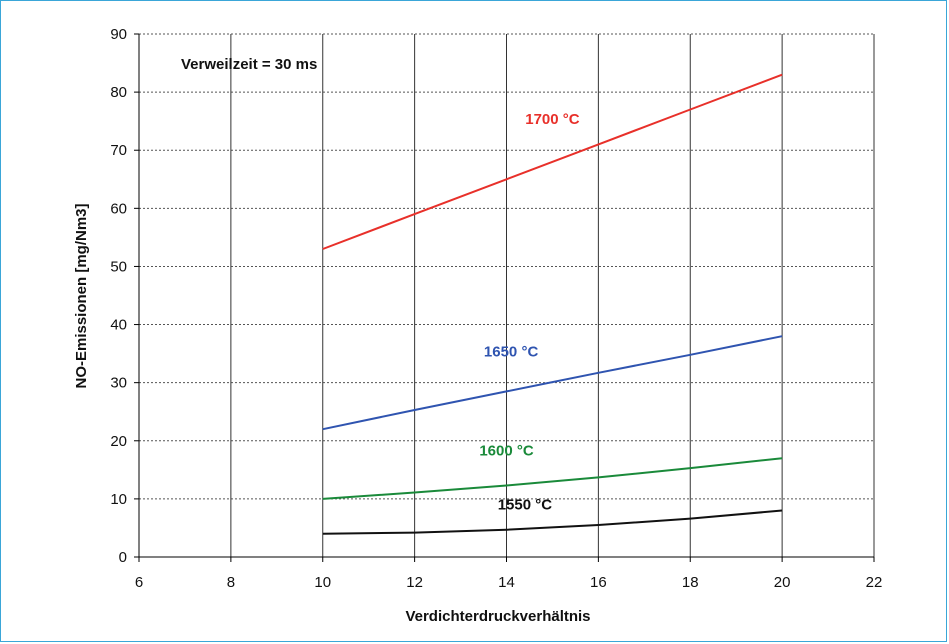 This screenshot has height=644, width=949. Describe the element at coordinates (322, 582) in the screenshot. I see `x-tick-label: 10` at that location.